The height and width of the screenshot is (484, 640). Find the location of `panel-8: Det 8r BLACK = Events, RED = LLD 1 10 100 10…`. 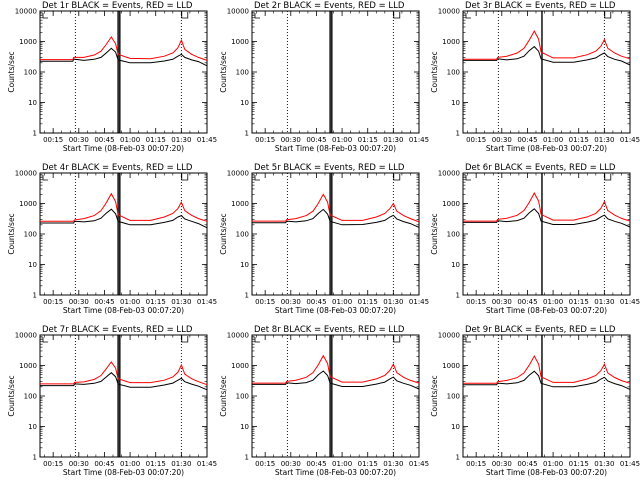

panel-8: Det 8r BLACK = Events, RED = LLD 1 10 100 10… is located at coordinates (324, 401).